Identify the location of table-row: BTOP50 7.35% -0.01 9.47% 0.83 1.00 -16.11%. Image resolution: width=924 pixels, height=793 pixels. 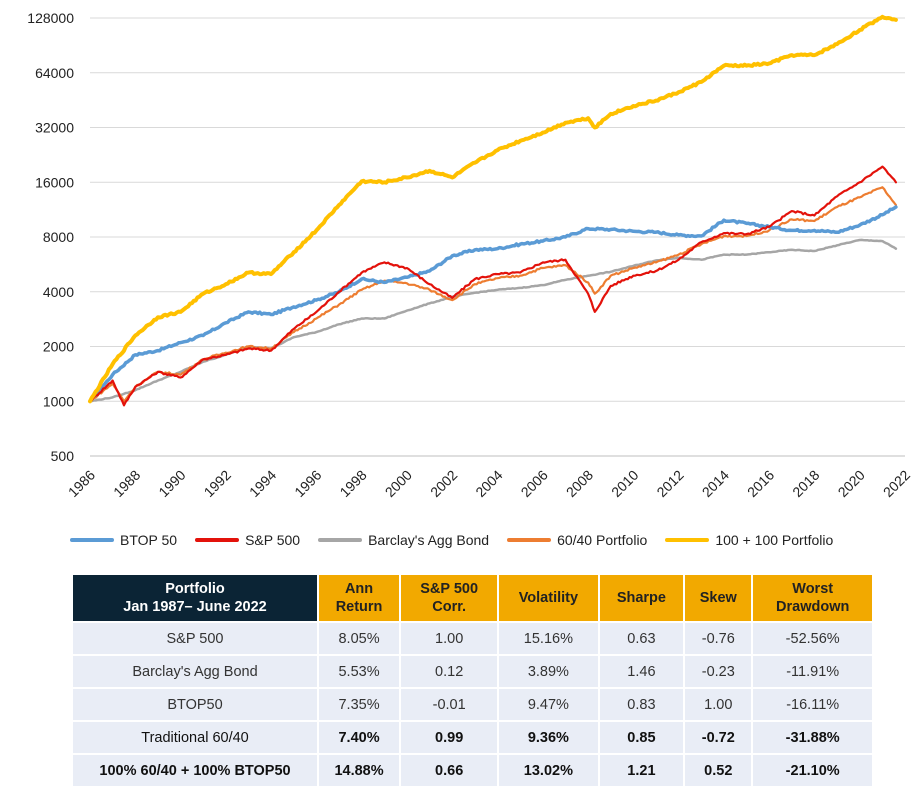
(473, 704).